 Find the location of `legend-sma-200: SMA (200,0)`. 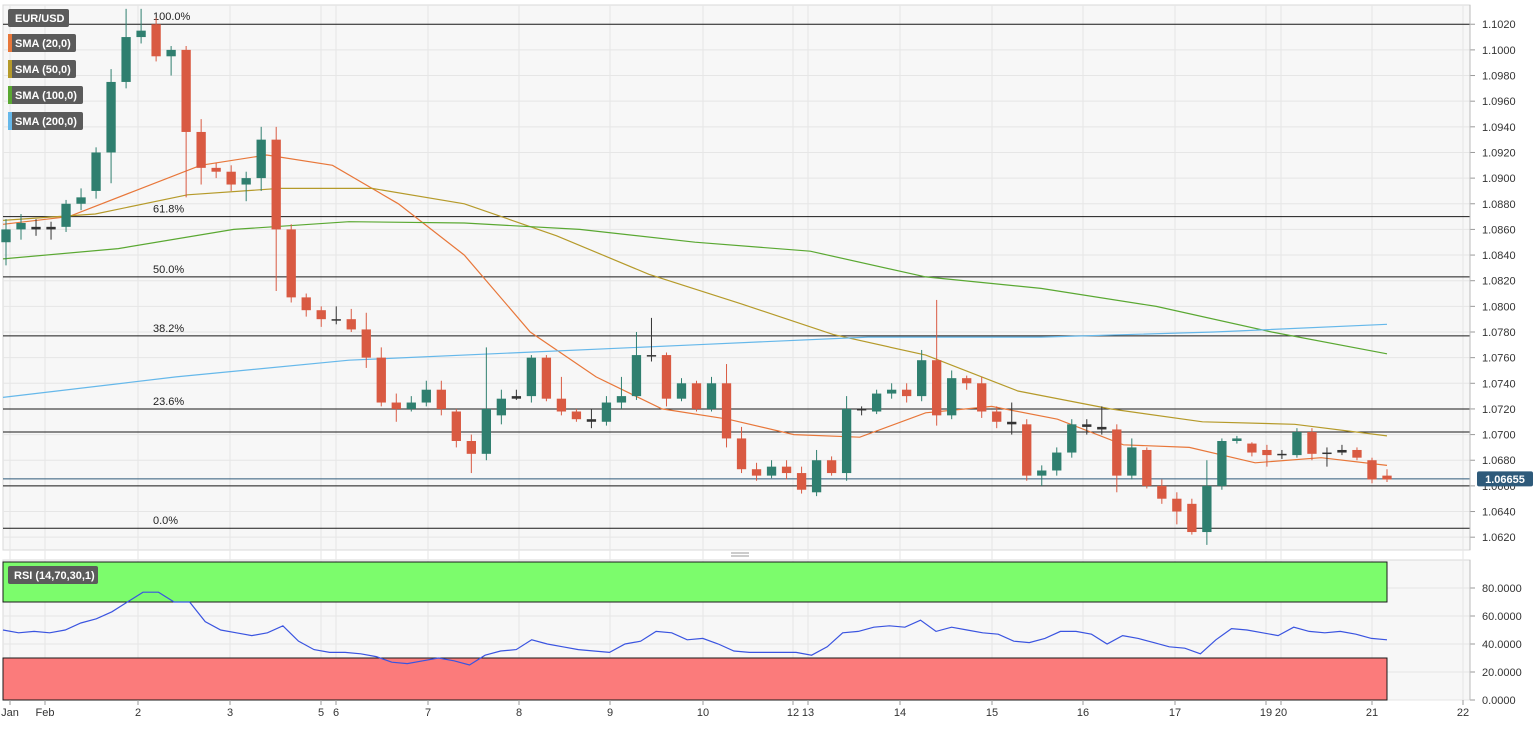

legend-sma-200: SMA (200,0) is located at coordinates (45, 121).